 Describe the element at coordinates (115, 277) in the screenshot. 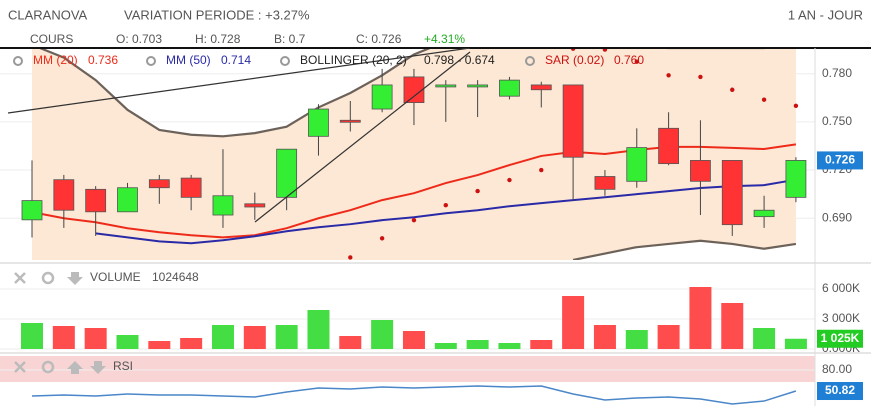

I see `volume-label: VOLUME` at that location.